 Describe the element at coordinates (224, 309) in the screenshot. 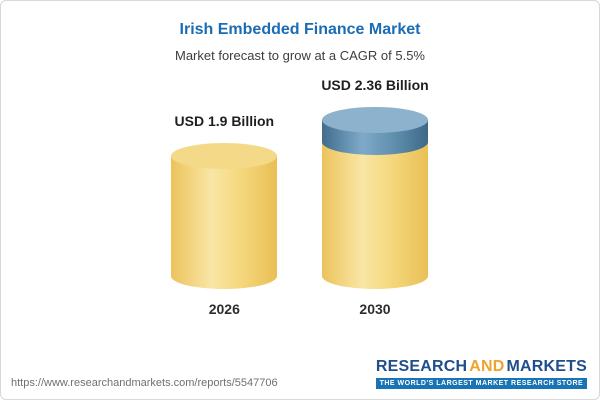

I see `year-label: 2026` at that location.